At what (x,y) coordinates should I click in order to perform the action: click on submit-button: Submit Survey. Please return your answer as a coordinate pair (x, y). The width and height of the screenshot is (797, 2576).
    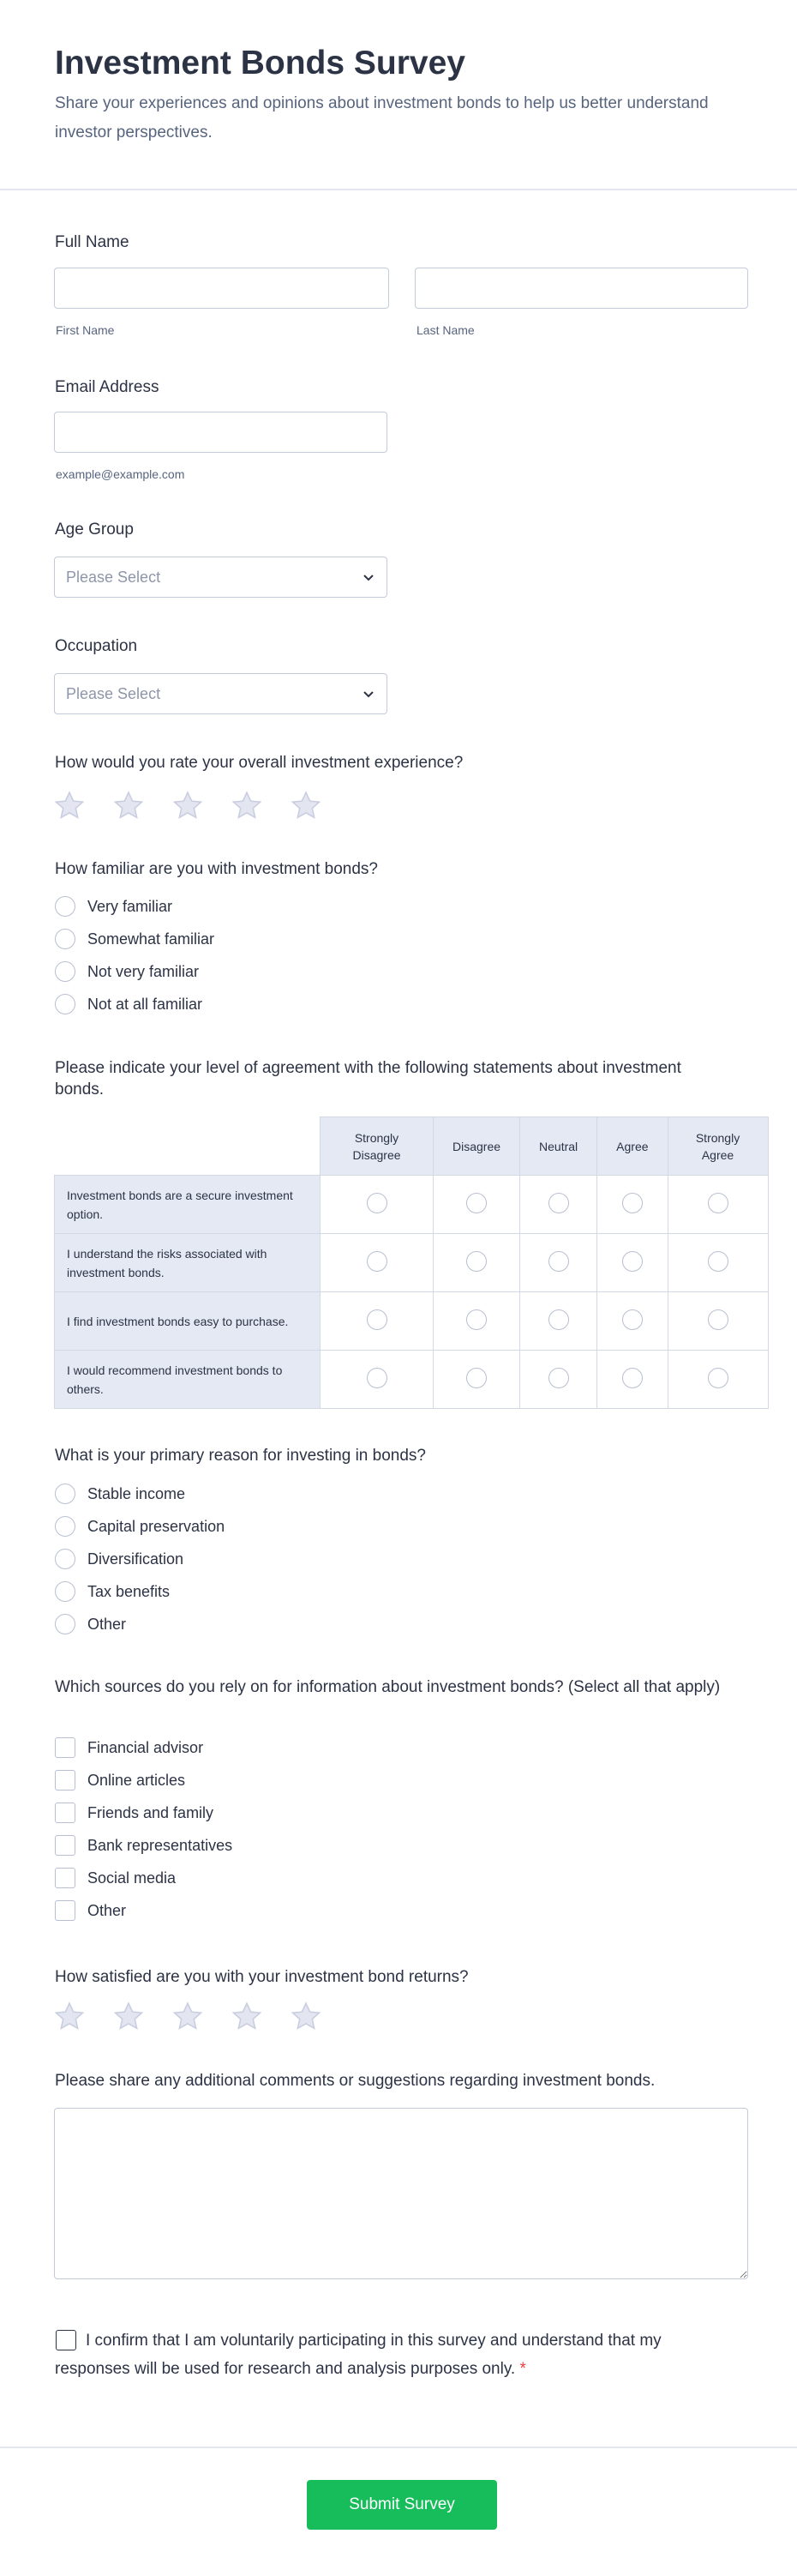
    Looking at the image, I should click on (402, 2505).